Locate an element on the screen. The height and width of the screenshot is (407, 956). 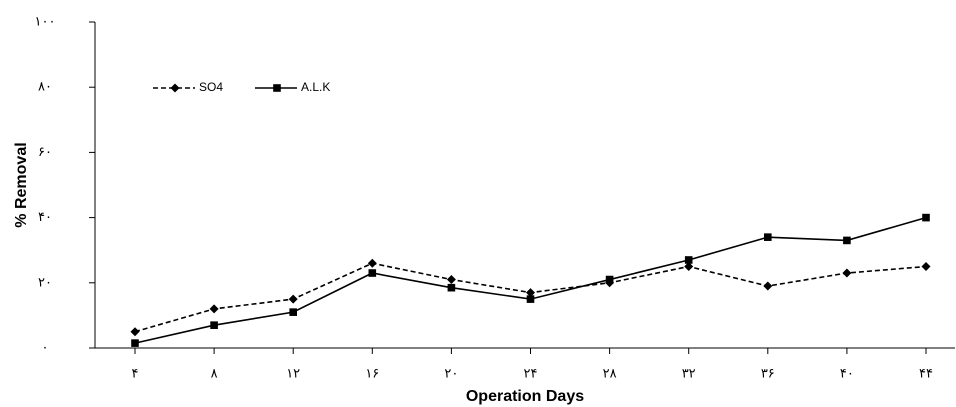
x-tick-label: ۳۶ is located at coordinates (768, 374).